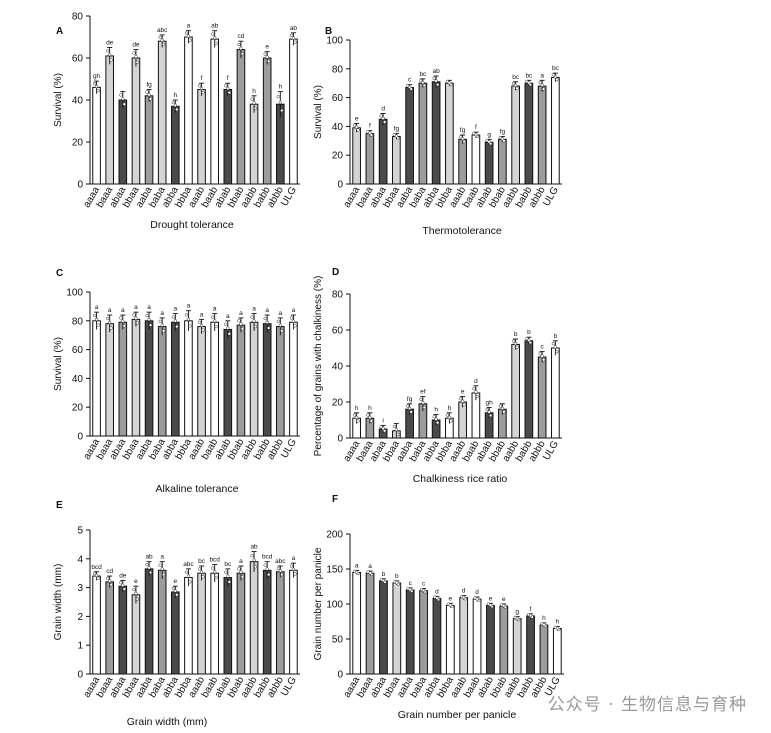  What do you see at coordinates (241, 36) in the screenshot?
I see `significance-letter: cd` at bounding box center [241, 36].